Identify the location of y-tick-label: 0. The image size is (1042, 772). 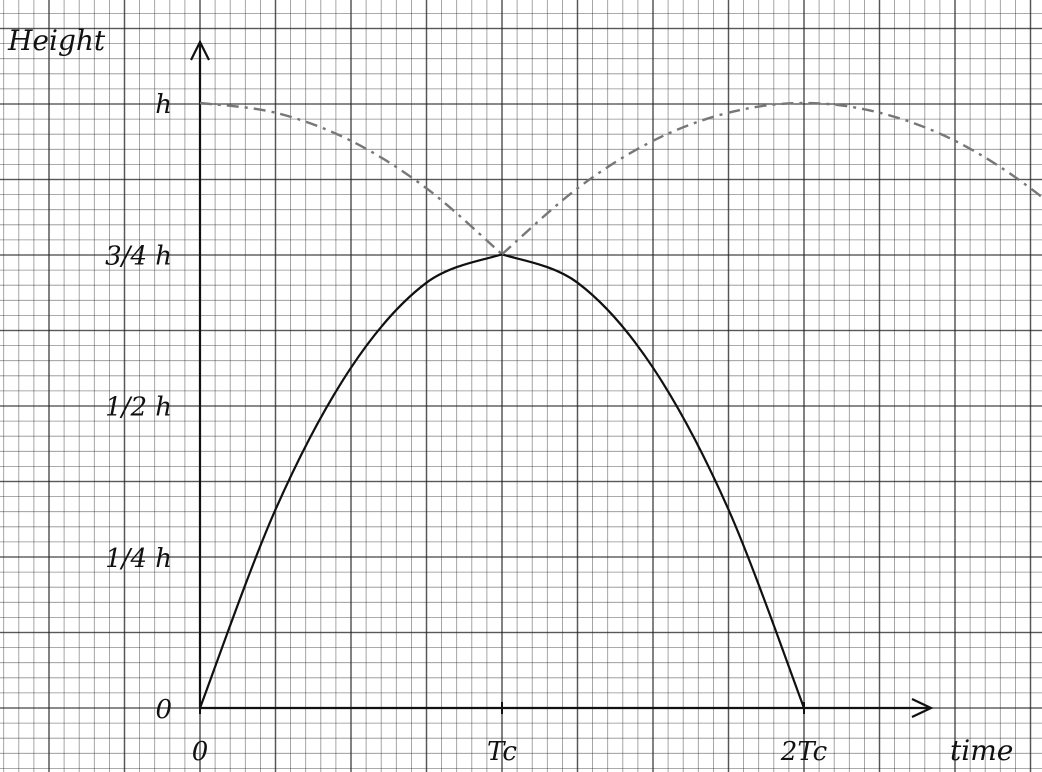
(163, 710).